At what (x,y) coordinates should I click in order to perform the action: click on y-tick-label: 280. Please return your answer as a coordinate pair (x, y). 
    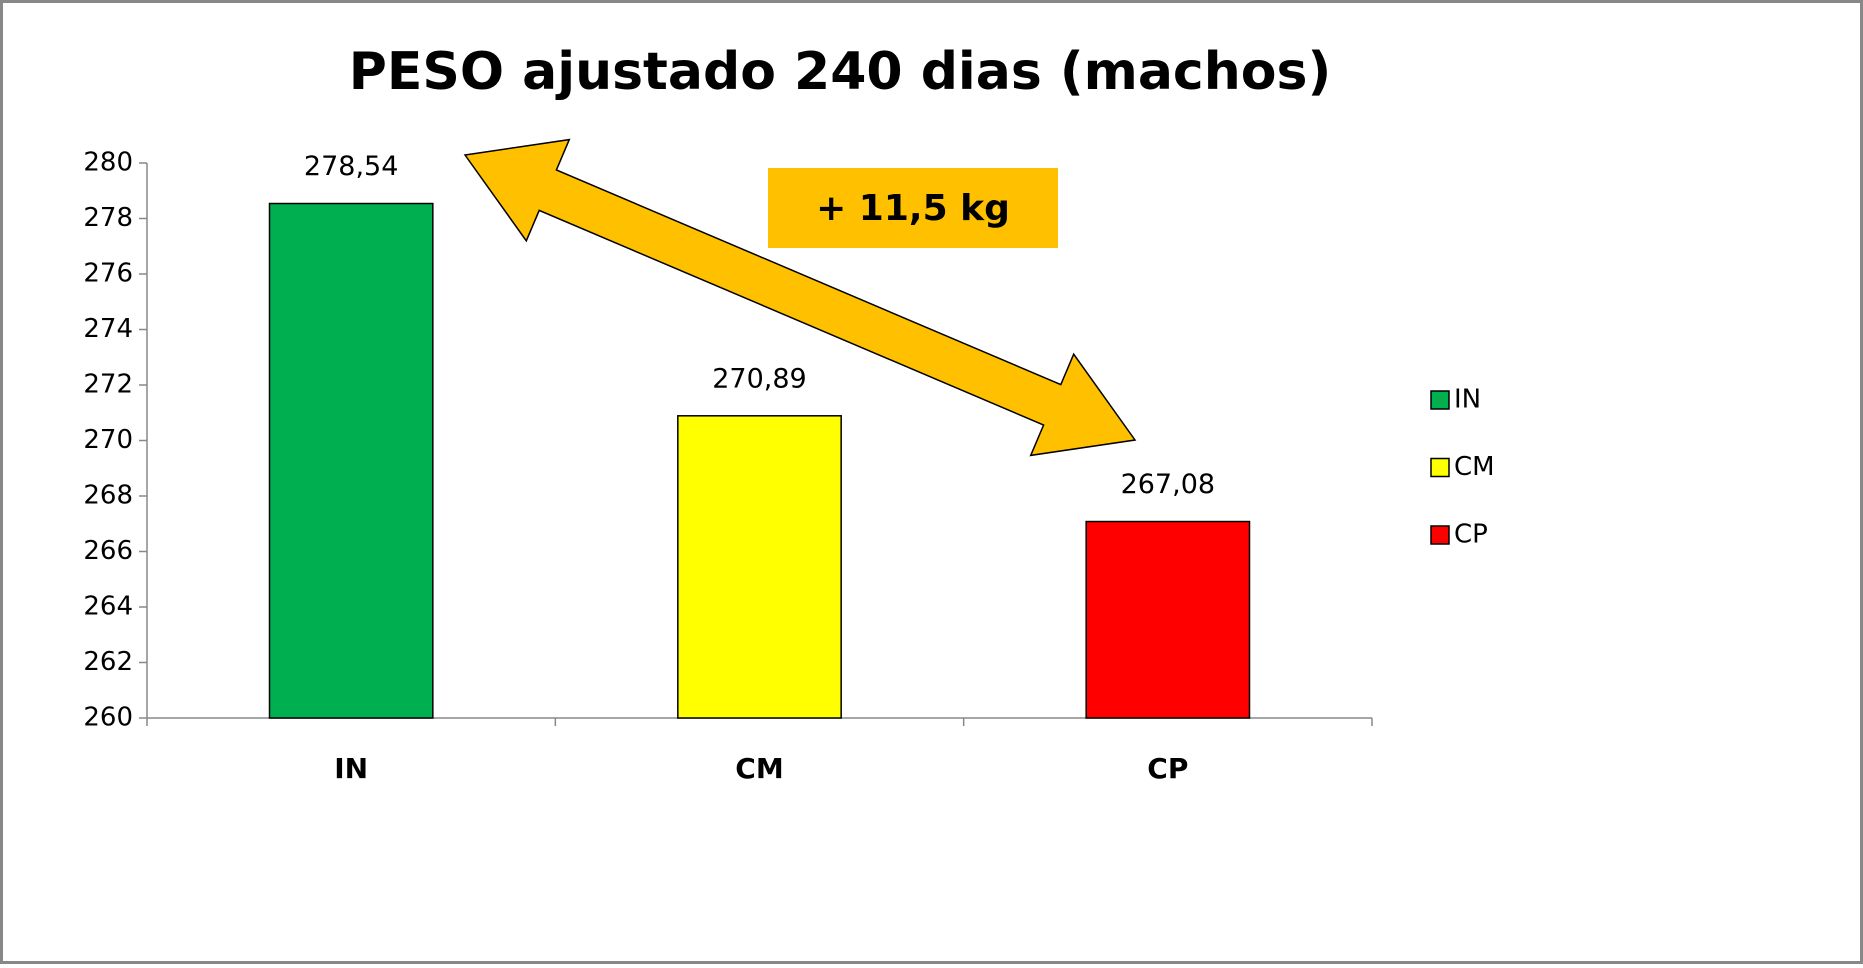
    Looking at the image, I should click on (108, 163).